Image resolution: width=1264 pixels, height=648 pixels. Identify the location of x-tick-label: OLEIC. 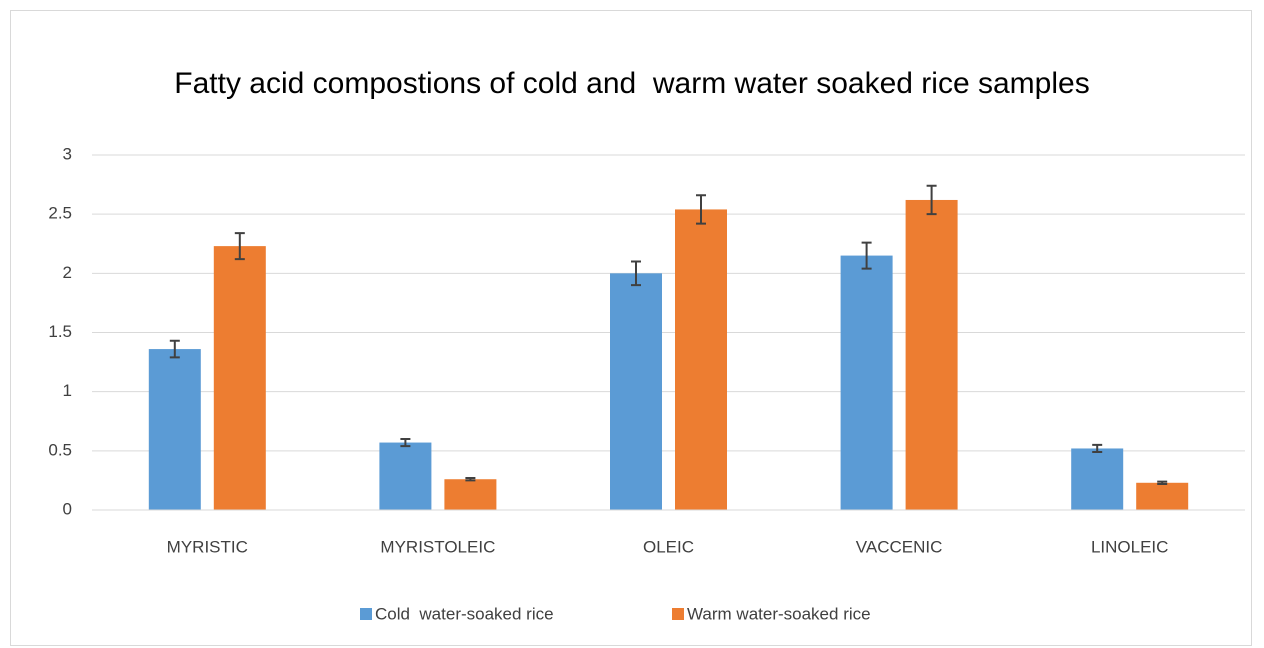
(668, 546).